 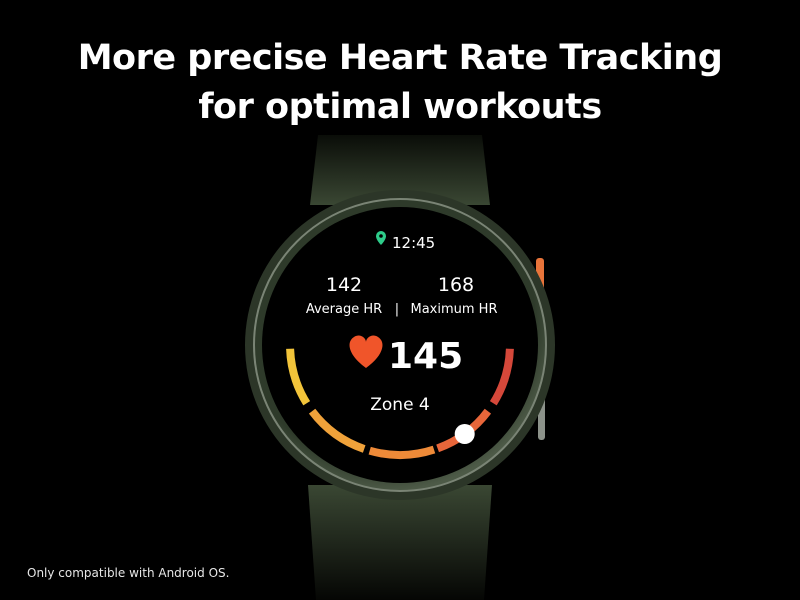 What do you see at coordinates (425, 356) in the screenshot?
I see `current-heart-rate: 145` at bounding box center [425, 356].